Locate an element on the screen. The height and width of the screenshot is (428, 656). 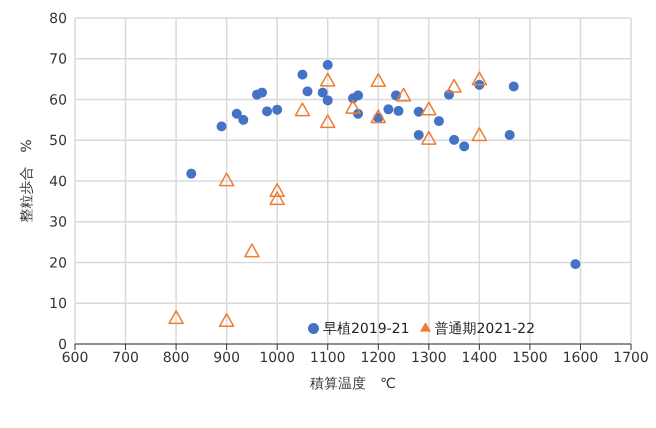
legend-label: 早植2019-21 is located at coordinates (366, 329).